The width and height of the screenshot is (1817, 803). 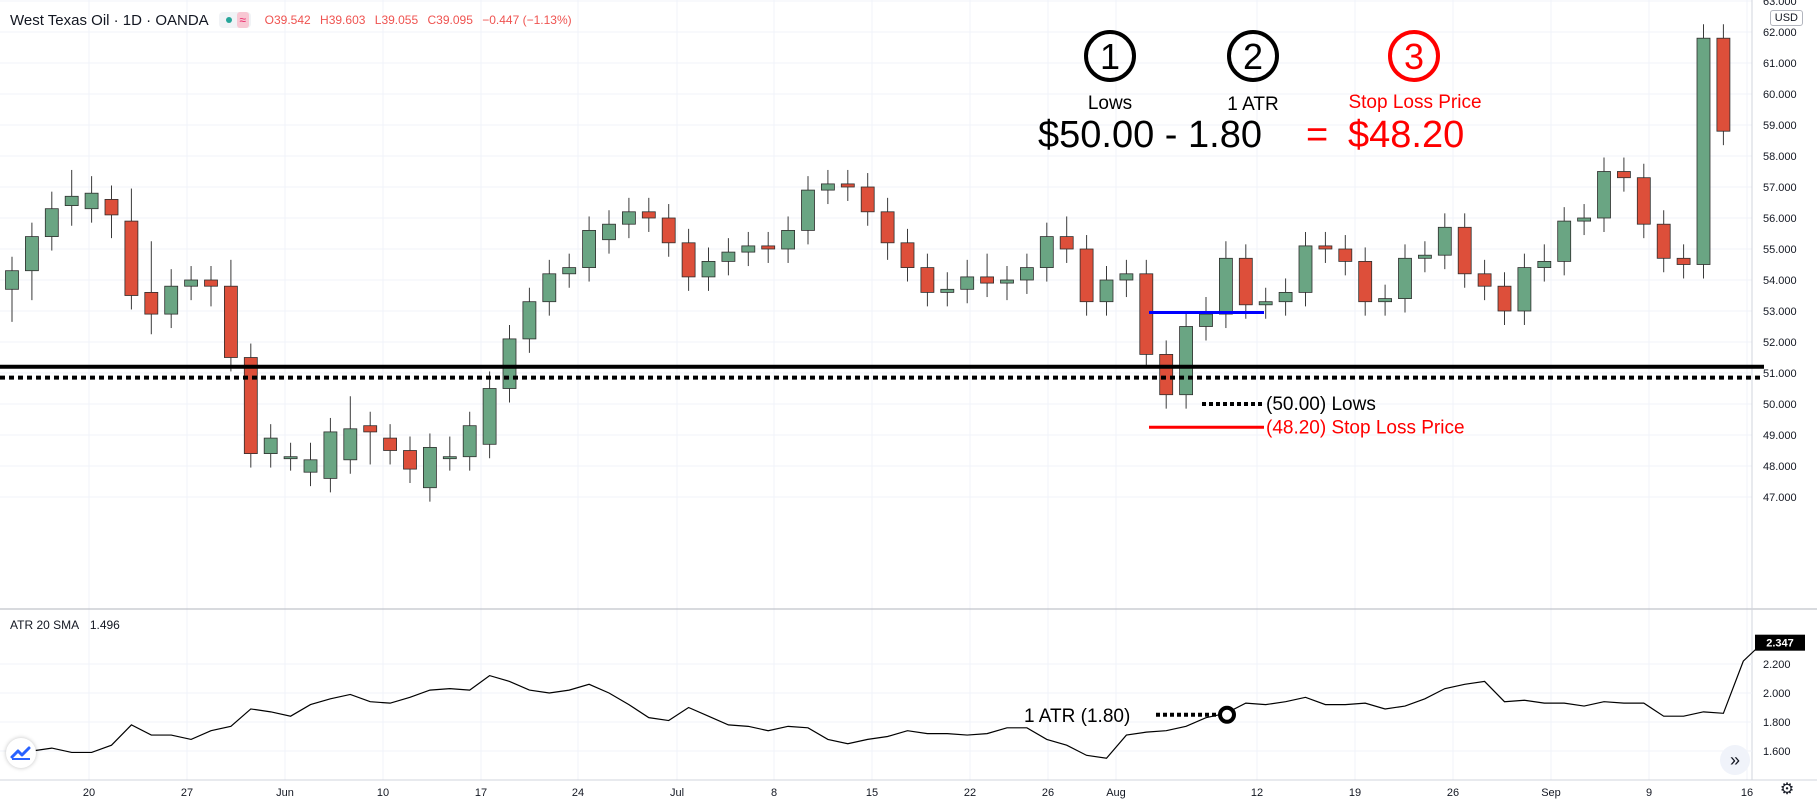 What do you see at coordinates (21, 753) in the screenshot?
I see `tradingview-logo-icon` at bounding box center [21, 753].